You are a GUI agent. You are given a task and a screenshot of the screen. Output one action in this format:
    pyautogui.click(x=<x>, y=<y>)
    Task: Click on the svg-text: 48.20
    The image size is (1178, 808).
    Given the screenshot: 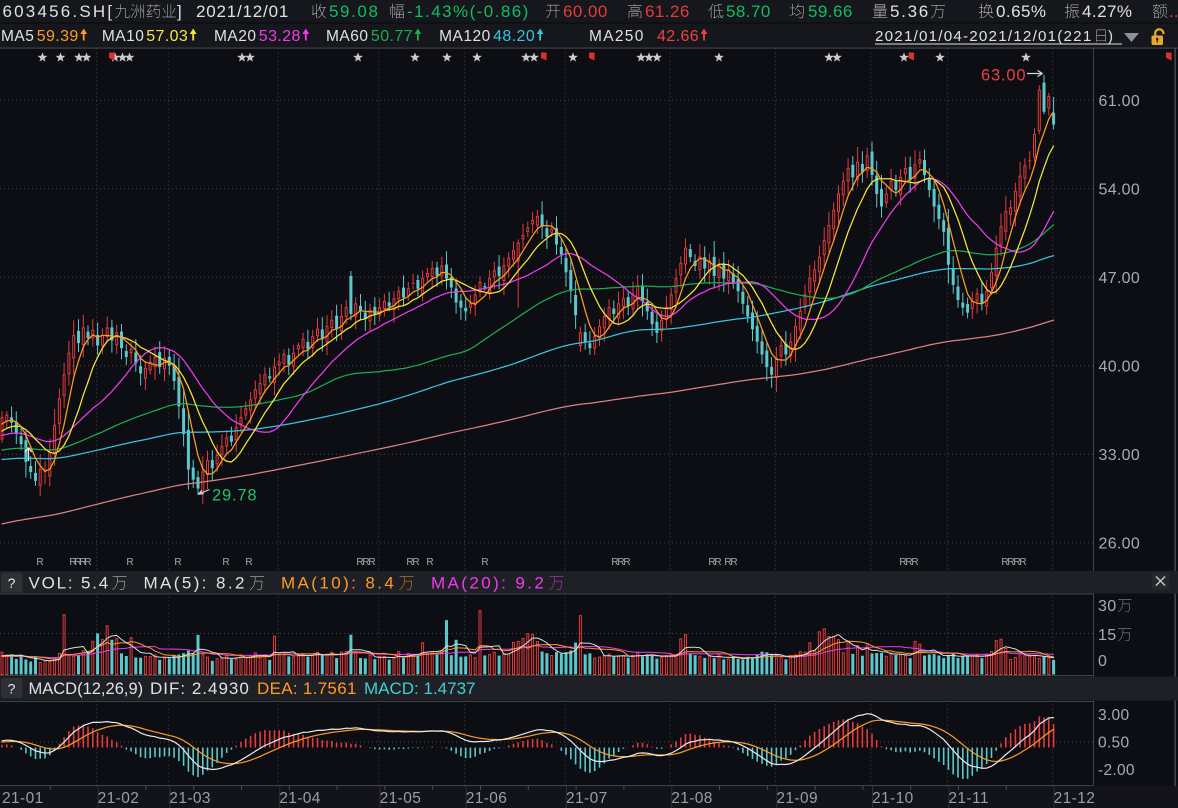 What is the action you would take?
    pyautogui.click(x=514, y=36)
    